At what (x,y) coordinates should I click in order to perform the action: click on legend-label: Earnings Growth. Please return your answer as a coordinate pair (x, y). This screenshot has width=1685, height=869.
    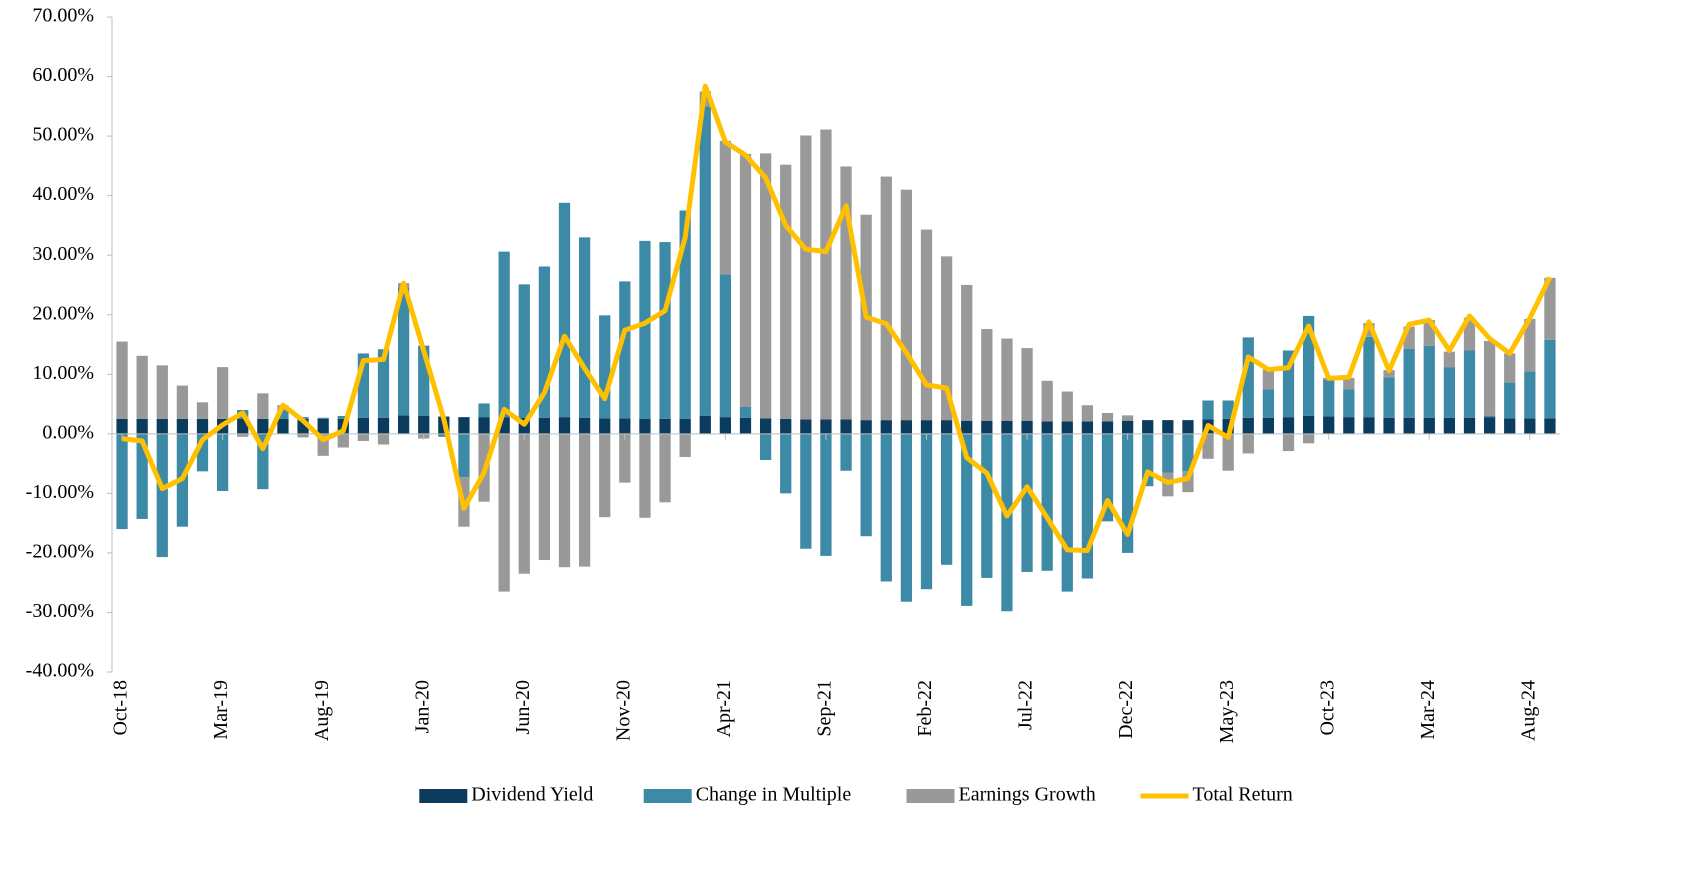
    Looking at the image, I should click on (1027, 795).